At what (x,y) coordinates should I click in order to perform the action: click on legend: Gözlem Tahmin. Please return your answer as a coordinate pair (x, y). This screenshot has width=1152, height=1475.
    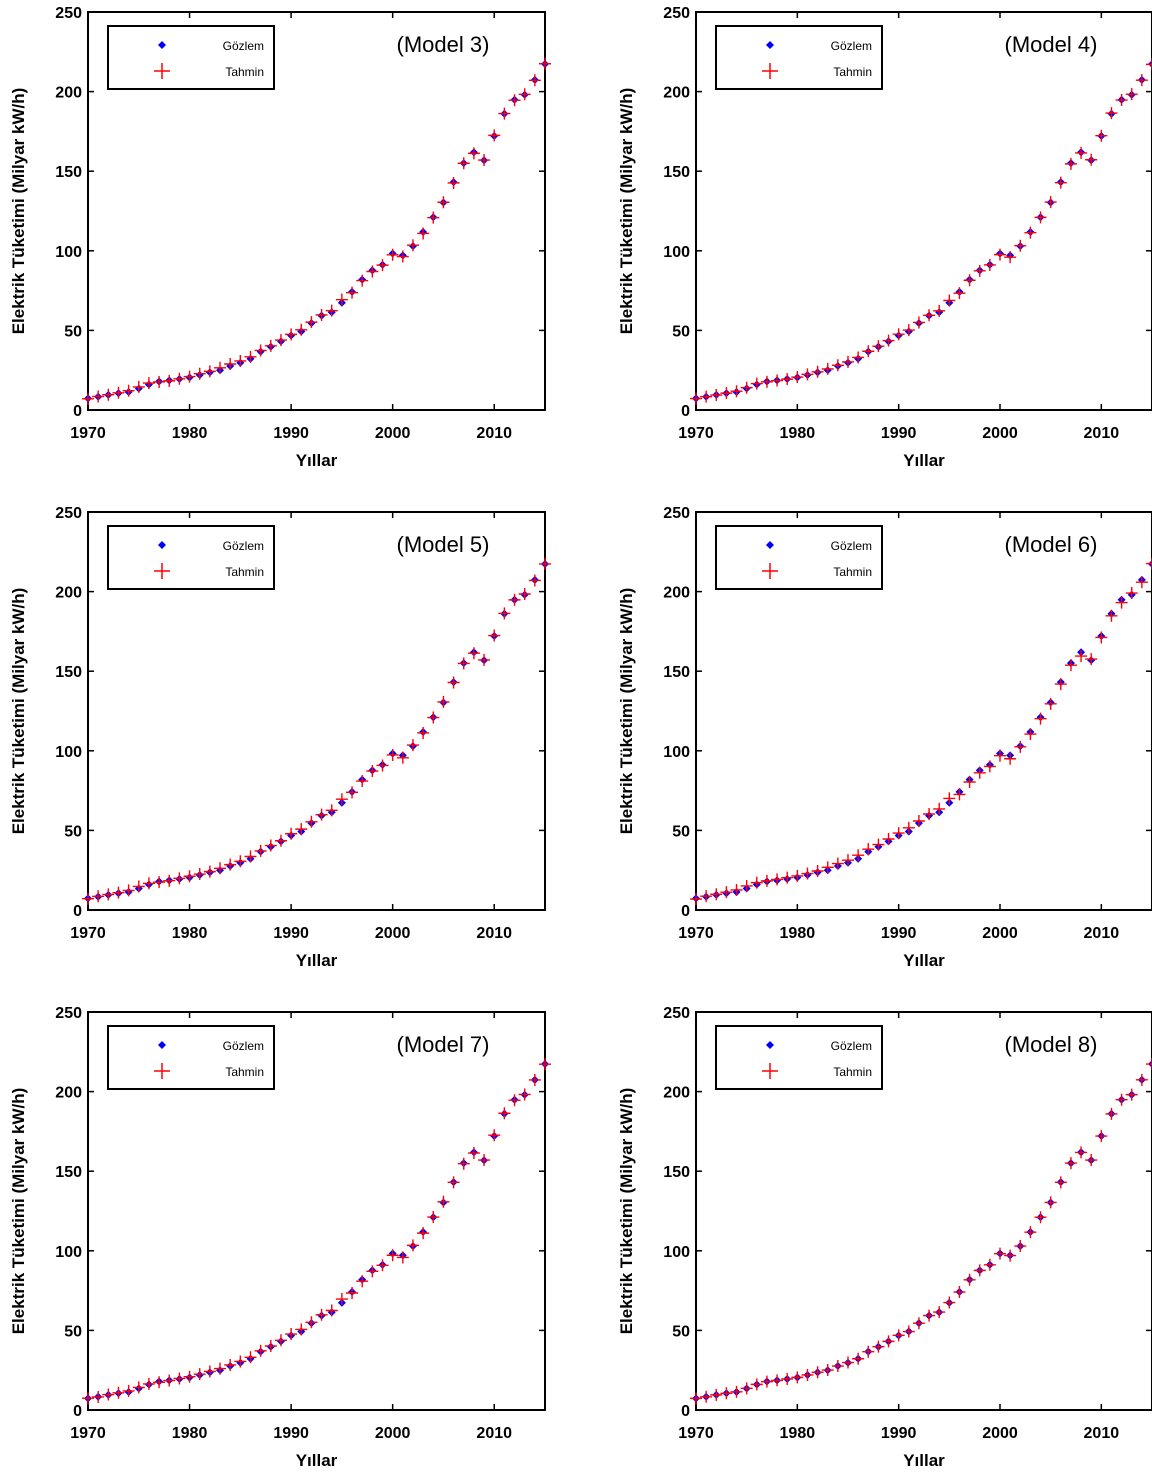
    Looking at the image, I should click on (191, 557).